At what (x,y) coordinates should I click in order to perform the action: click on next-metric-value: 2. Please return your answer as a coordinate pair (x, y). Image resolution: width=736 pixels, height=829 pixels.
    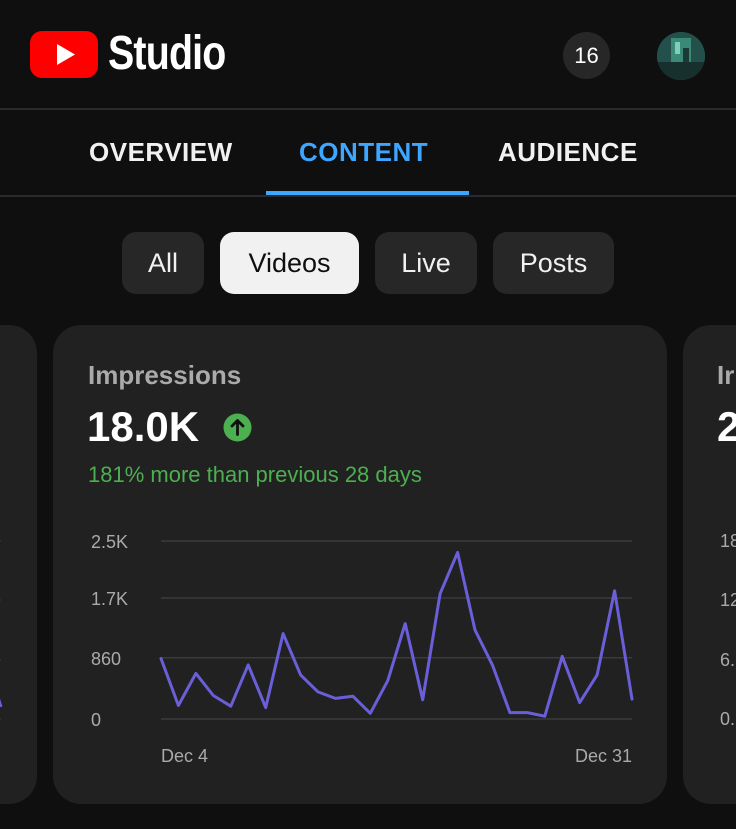
    Looking at the image, I should click on (726, 426).